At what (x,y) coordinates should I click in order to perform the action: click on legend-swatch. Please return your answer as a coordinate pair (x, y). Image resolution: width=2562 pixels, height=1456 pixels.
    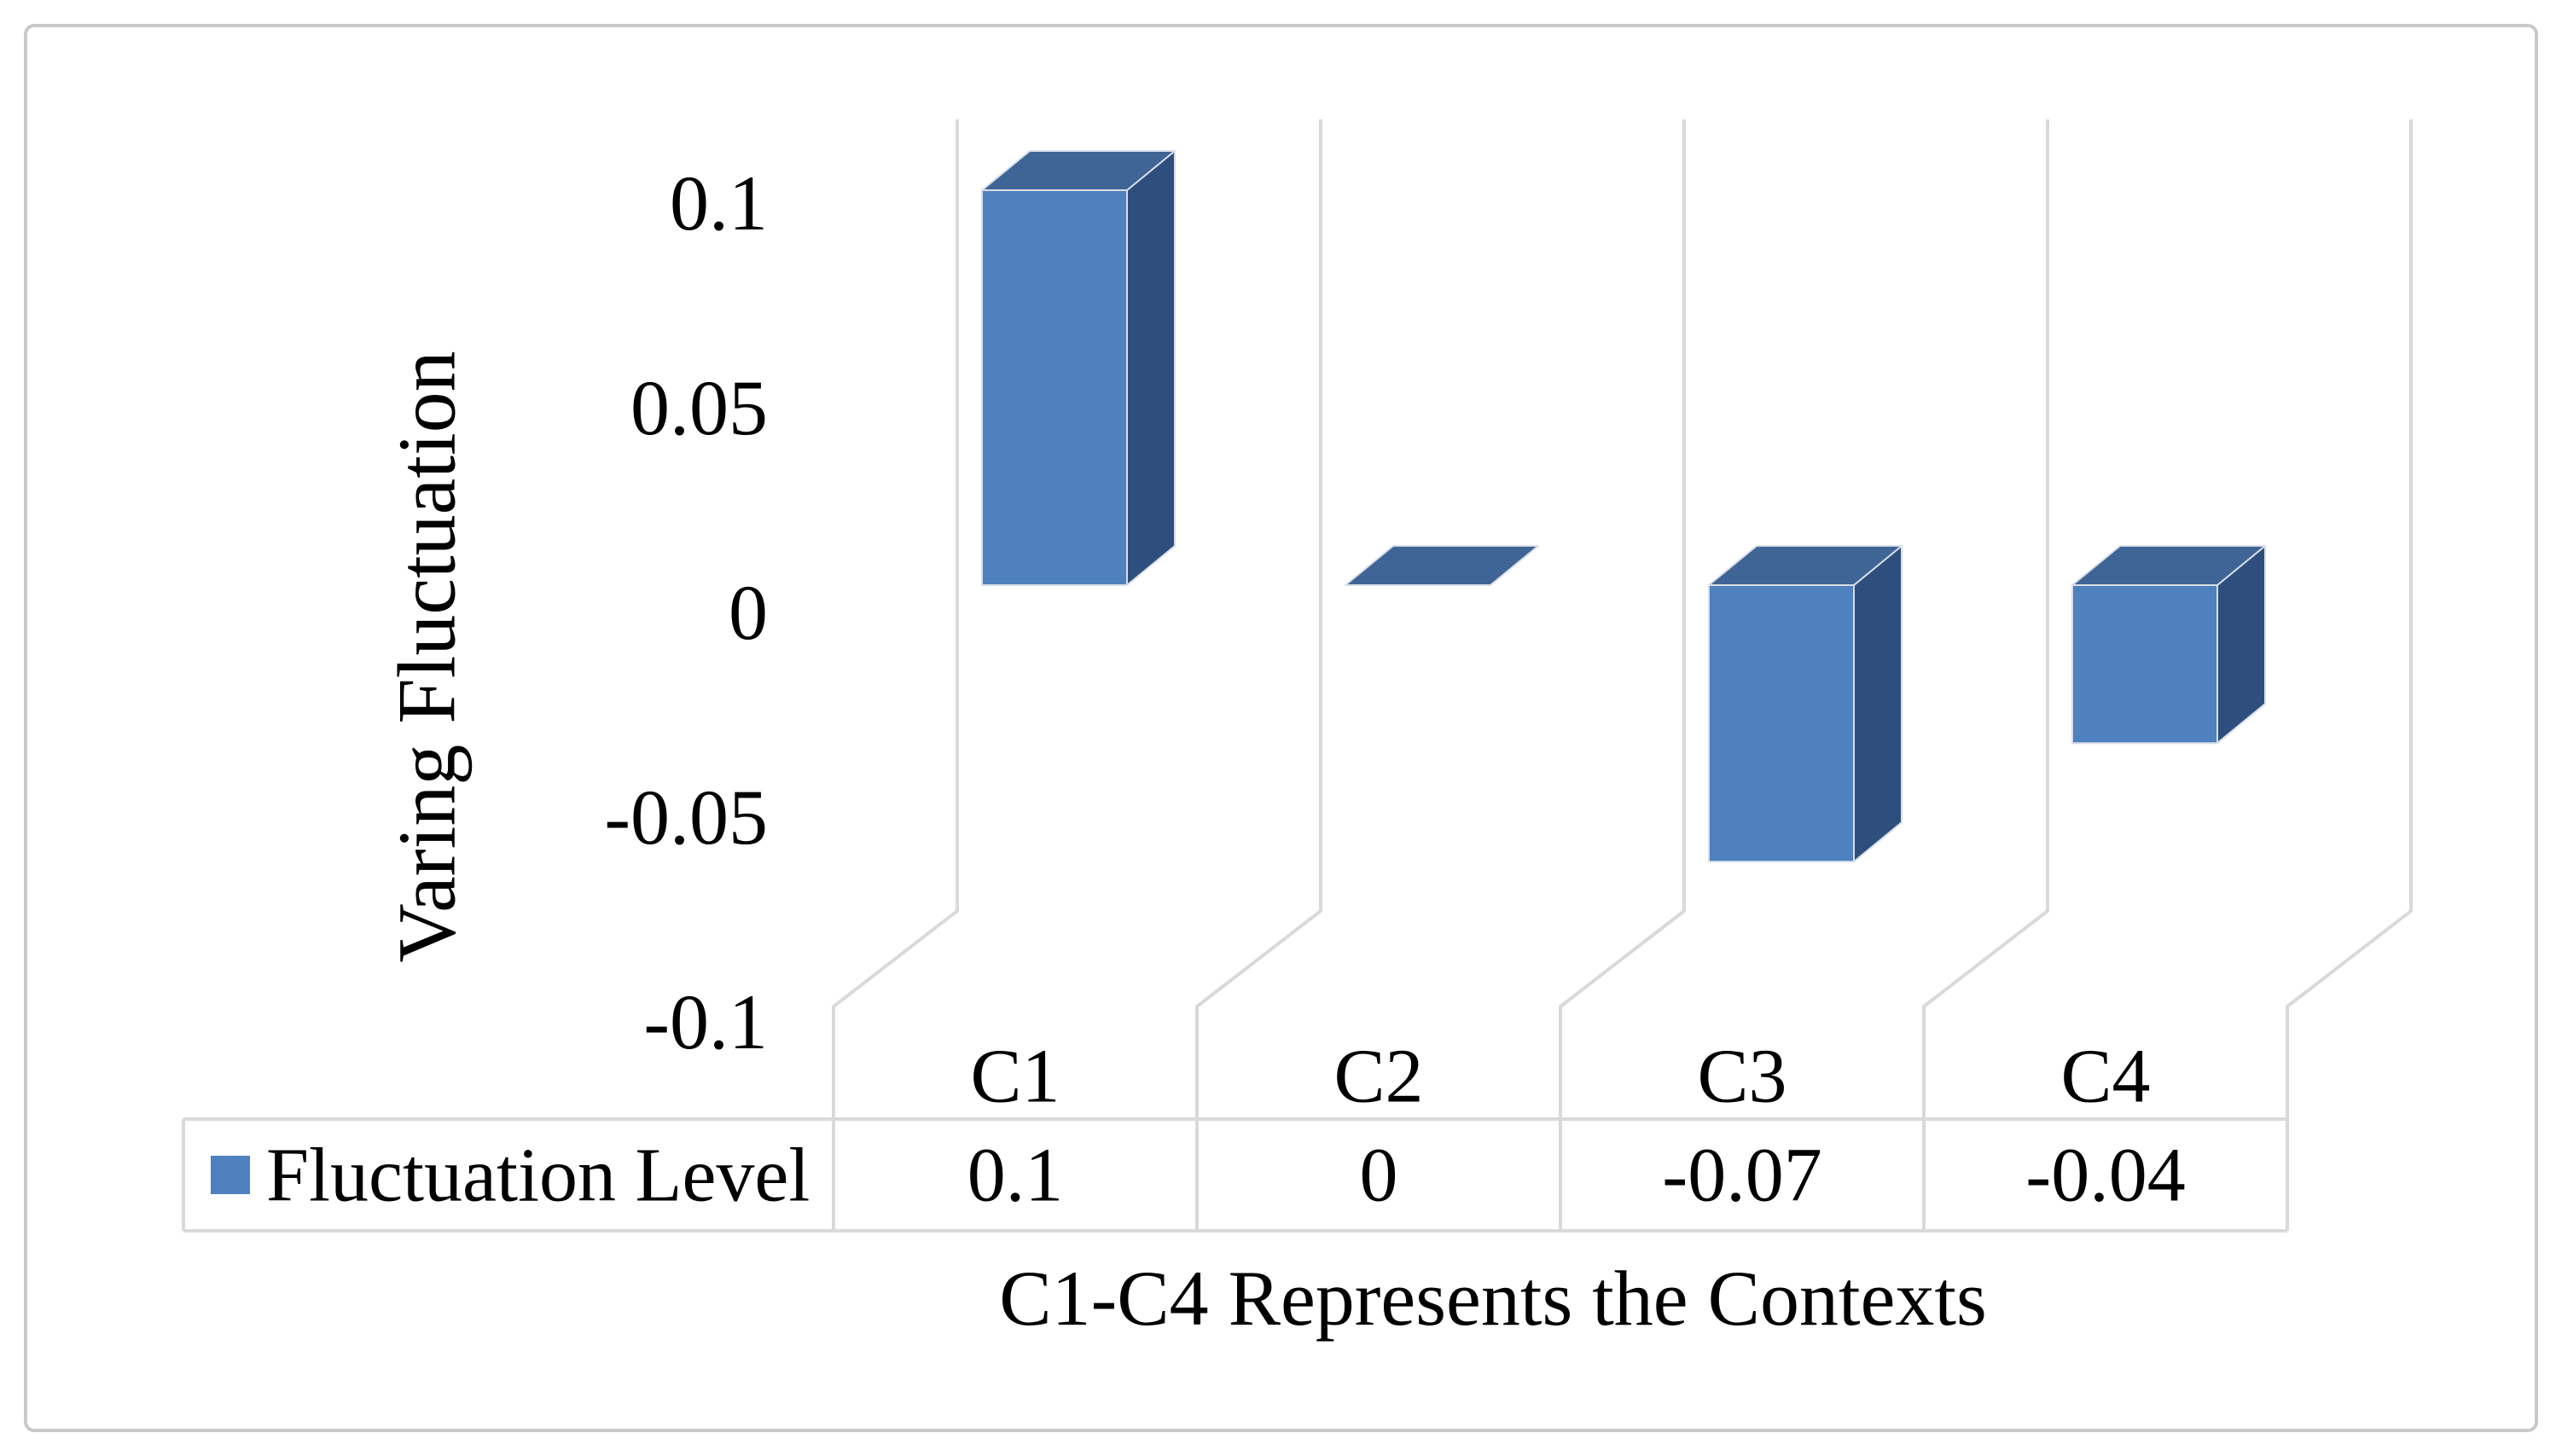
    Looking at the image, I should click on (230, 1175).